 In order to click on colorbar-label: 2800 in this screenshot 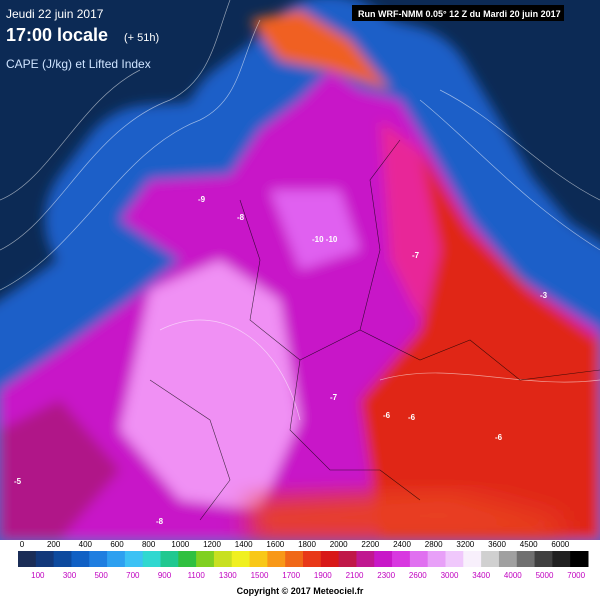, I will do `click(434, 544)`.